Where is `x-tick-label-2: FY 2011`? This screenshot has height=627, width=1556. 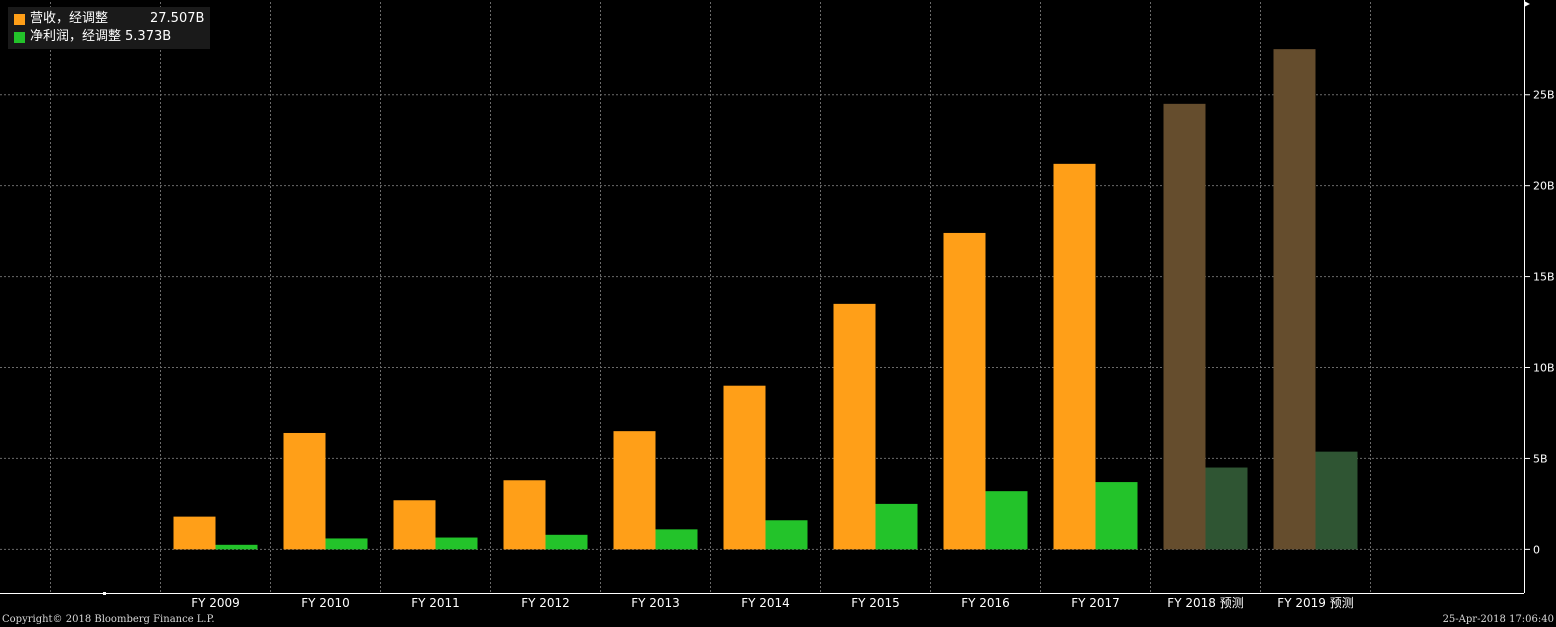 x-tick-label-2: FY 2011 is located at coordinates (435, 603).